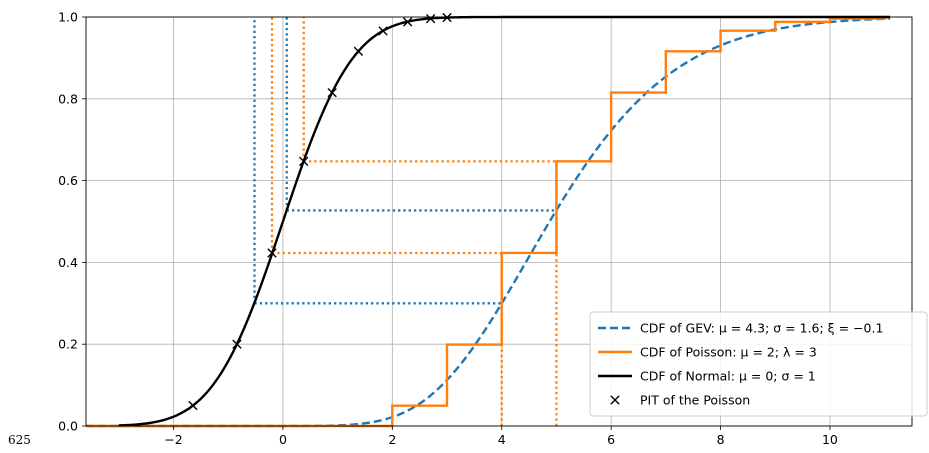  What do you see at coordinates (615, 400) in the screenshot?
I see `legend-marker-x` at bounding box center [615, 400].